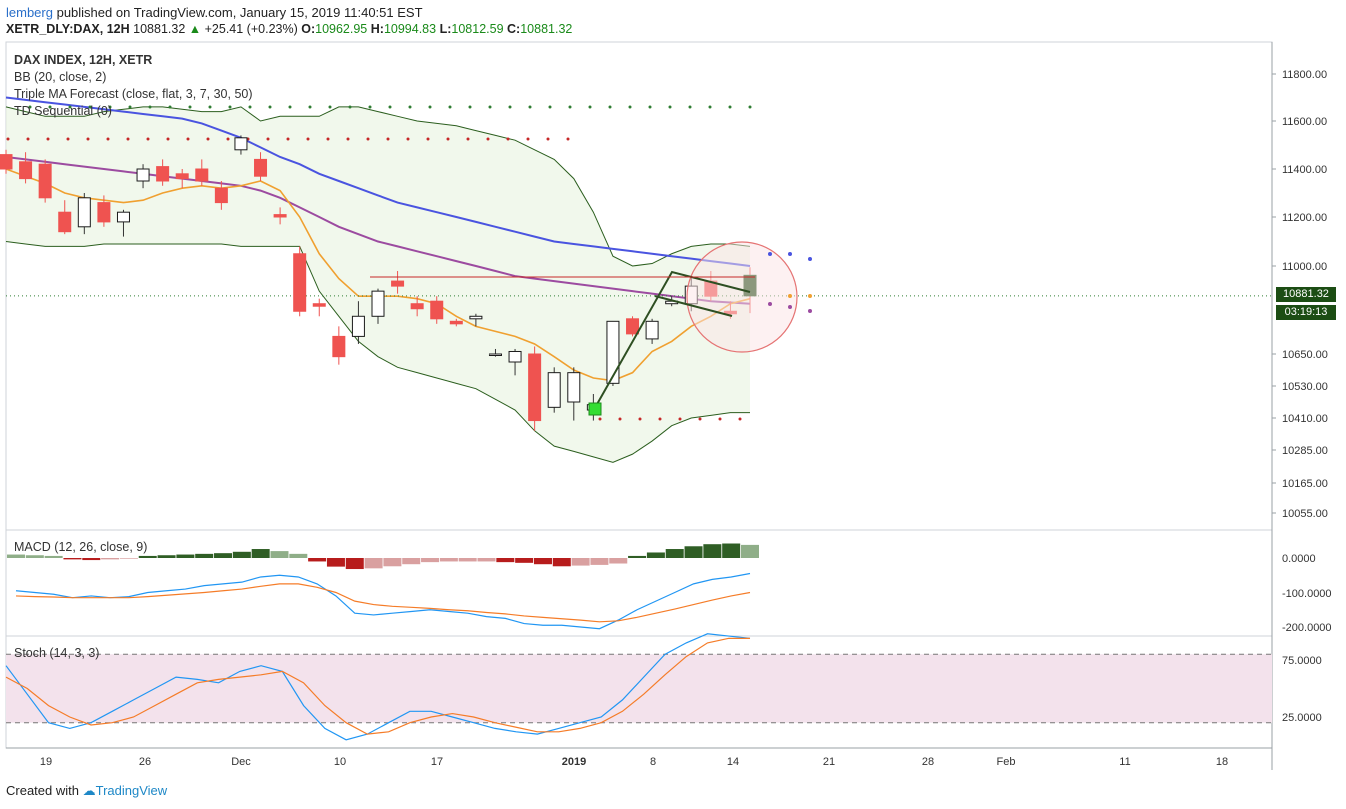 The image size is (1346, 809). What do you see at coordinates (437, 762) in the screenshot?
I see `time-tick-label: 17` at bounding box center [437, 762].